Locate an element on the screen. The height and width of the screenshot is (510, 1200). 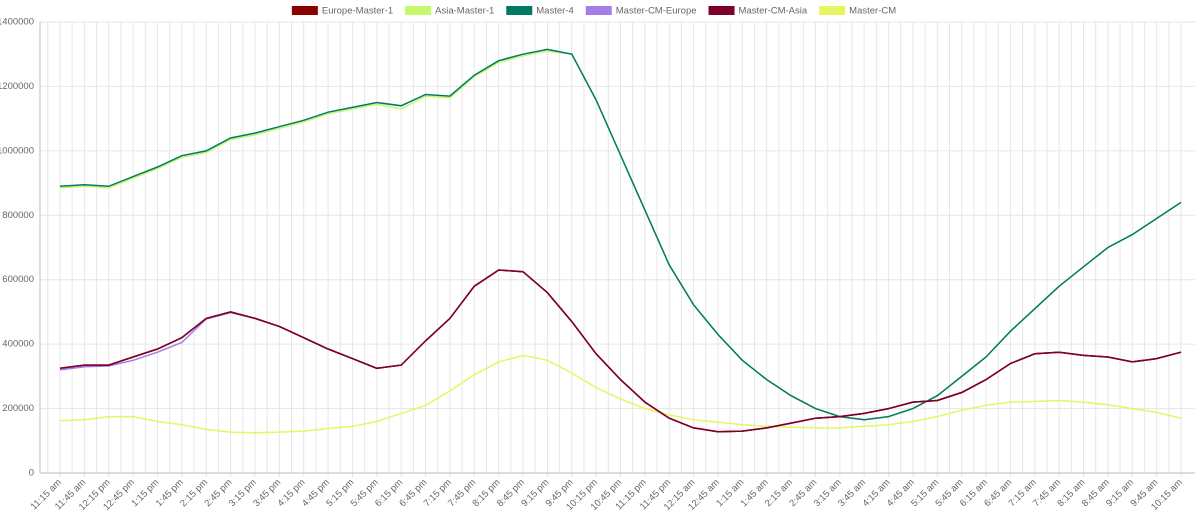
y-tick-label: 1400000 is located at coordinates (17, 22).